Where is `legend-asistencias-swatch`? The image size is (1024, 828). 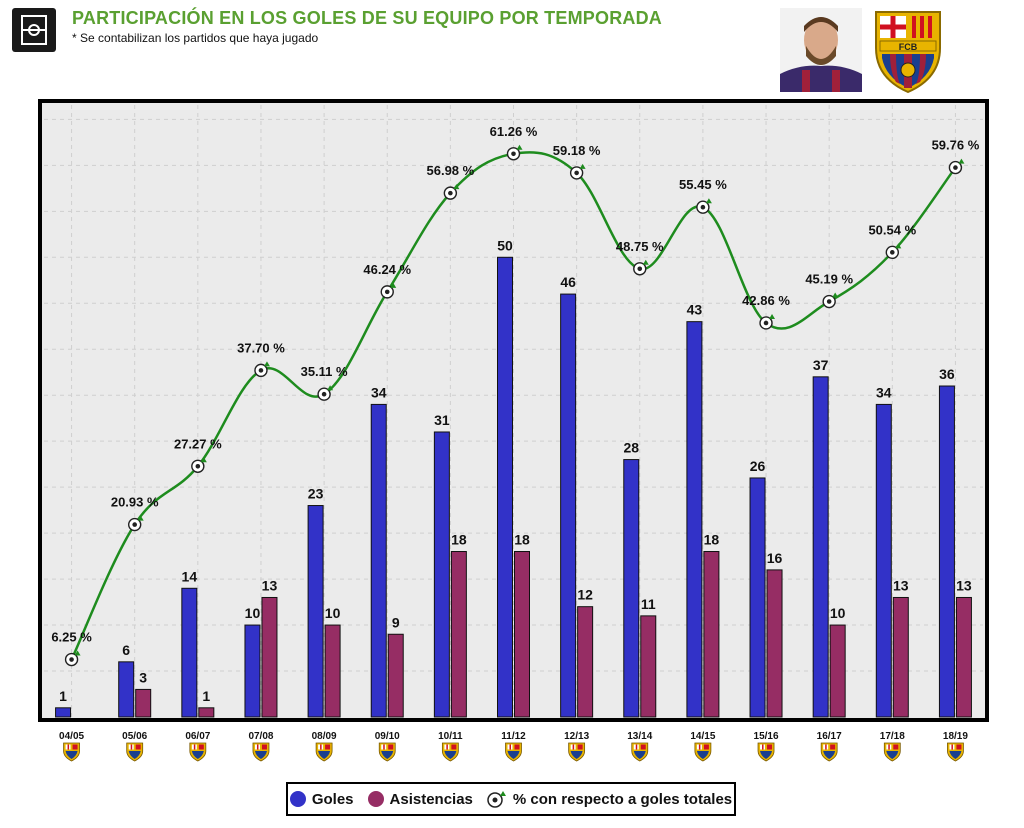
legend-asistencias-swatch is located at coordinates (375, 799).